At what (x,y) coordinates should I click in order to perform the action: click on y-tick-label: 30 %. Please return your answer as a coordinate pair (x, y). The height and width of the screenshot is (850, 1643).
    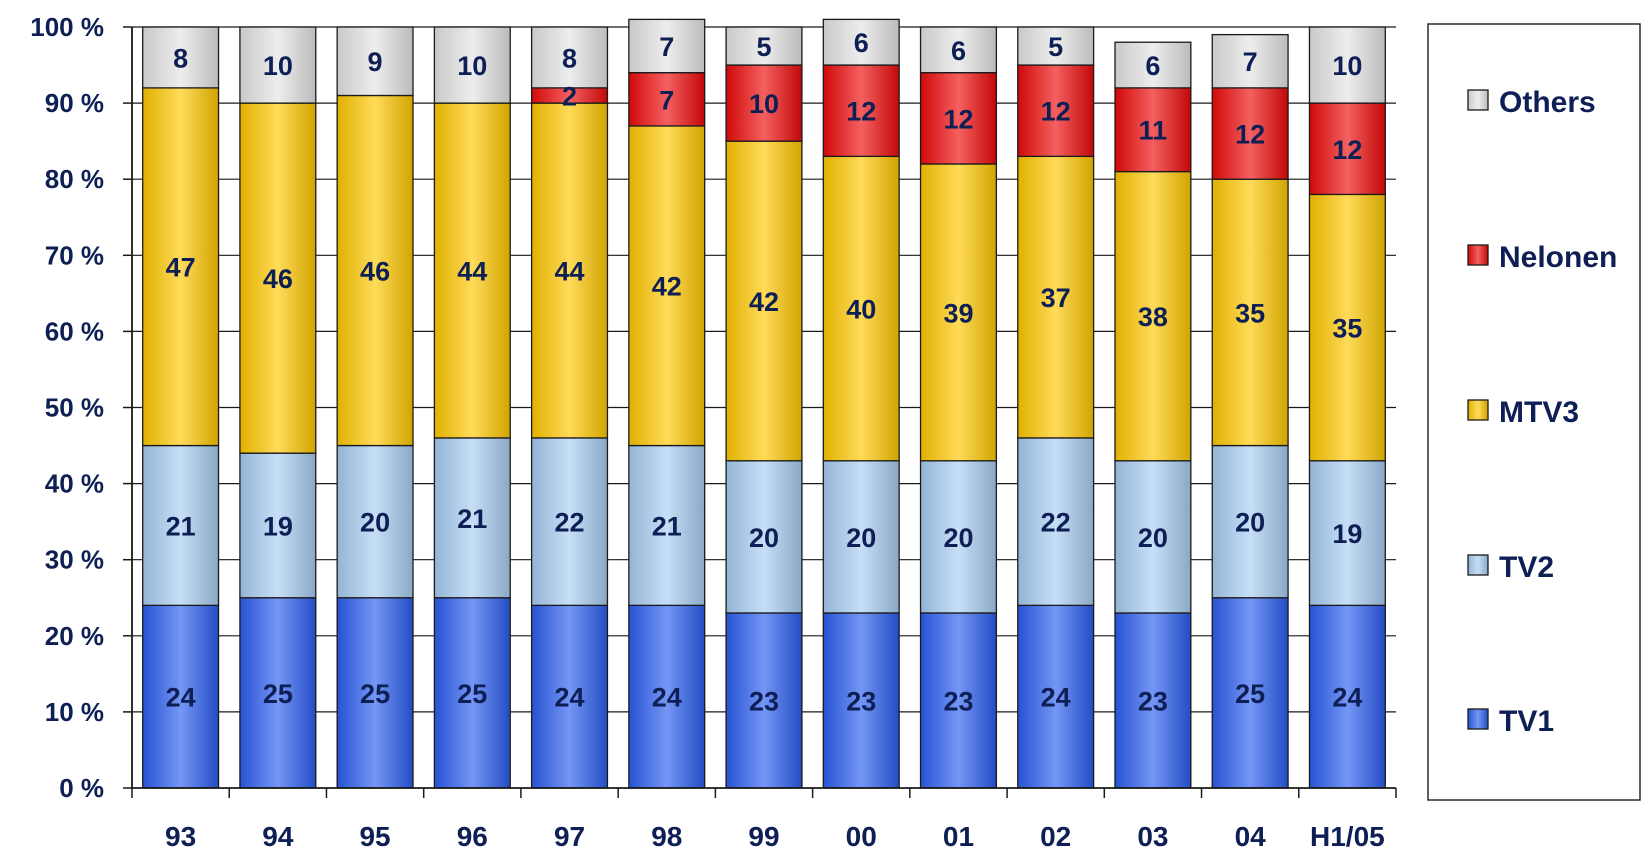
    Looking at the image, I should click on (74, 560).